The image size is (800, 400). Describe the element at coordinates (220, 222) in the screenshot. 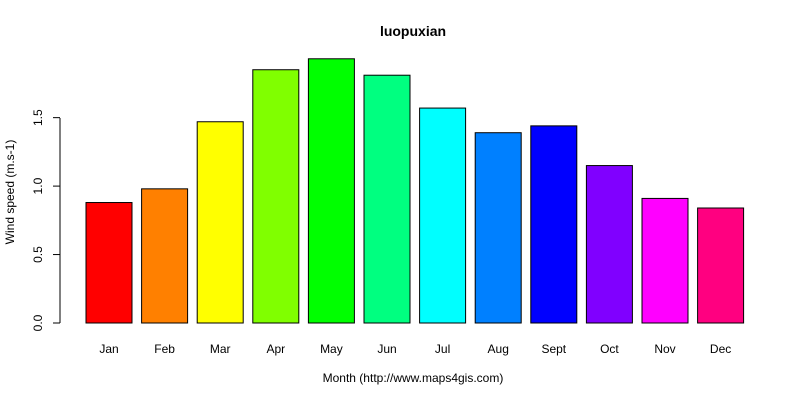

I see `bar-mar` at that location.